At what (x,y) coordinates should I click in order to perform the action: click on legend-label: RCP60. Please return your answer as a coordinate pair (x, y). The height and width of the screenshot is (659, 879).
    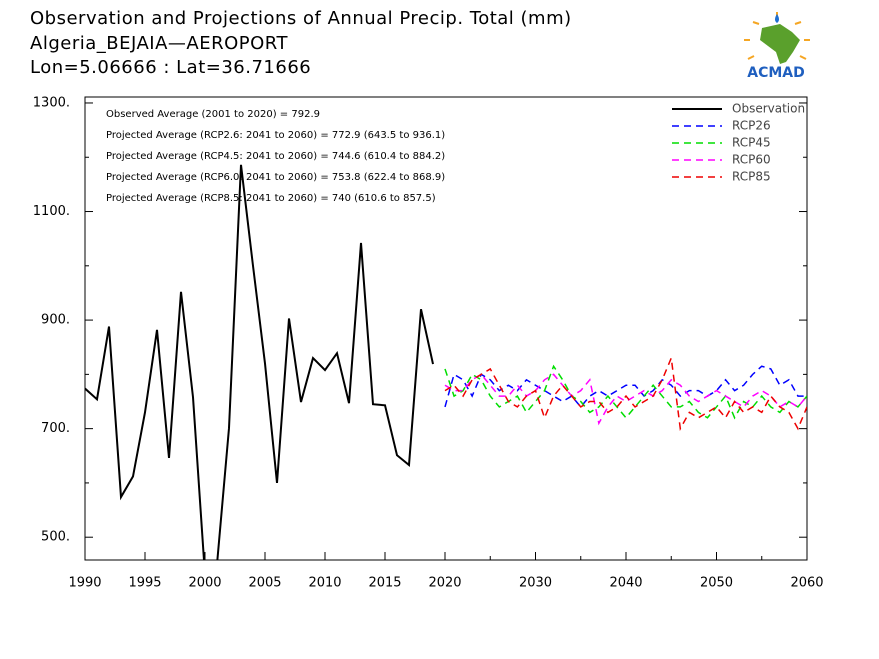
    Looking at the image, I should click on (751, 160).